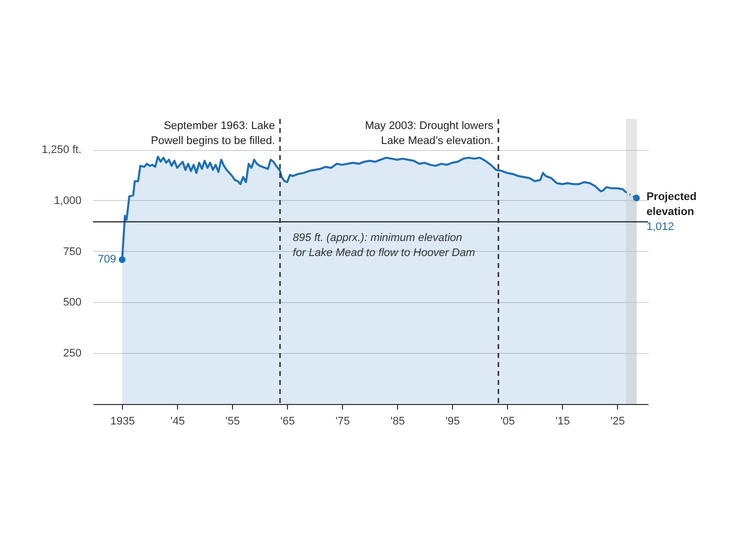  I want to click on ref-line-label: September 1963: Lake Powell begins to be filled., so click(213, 133).